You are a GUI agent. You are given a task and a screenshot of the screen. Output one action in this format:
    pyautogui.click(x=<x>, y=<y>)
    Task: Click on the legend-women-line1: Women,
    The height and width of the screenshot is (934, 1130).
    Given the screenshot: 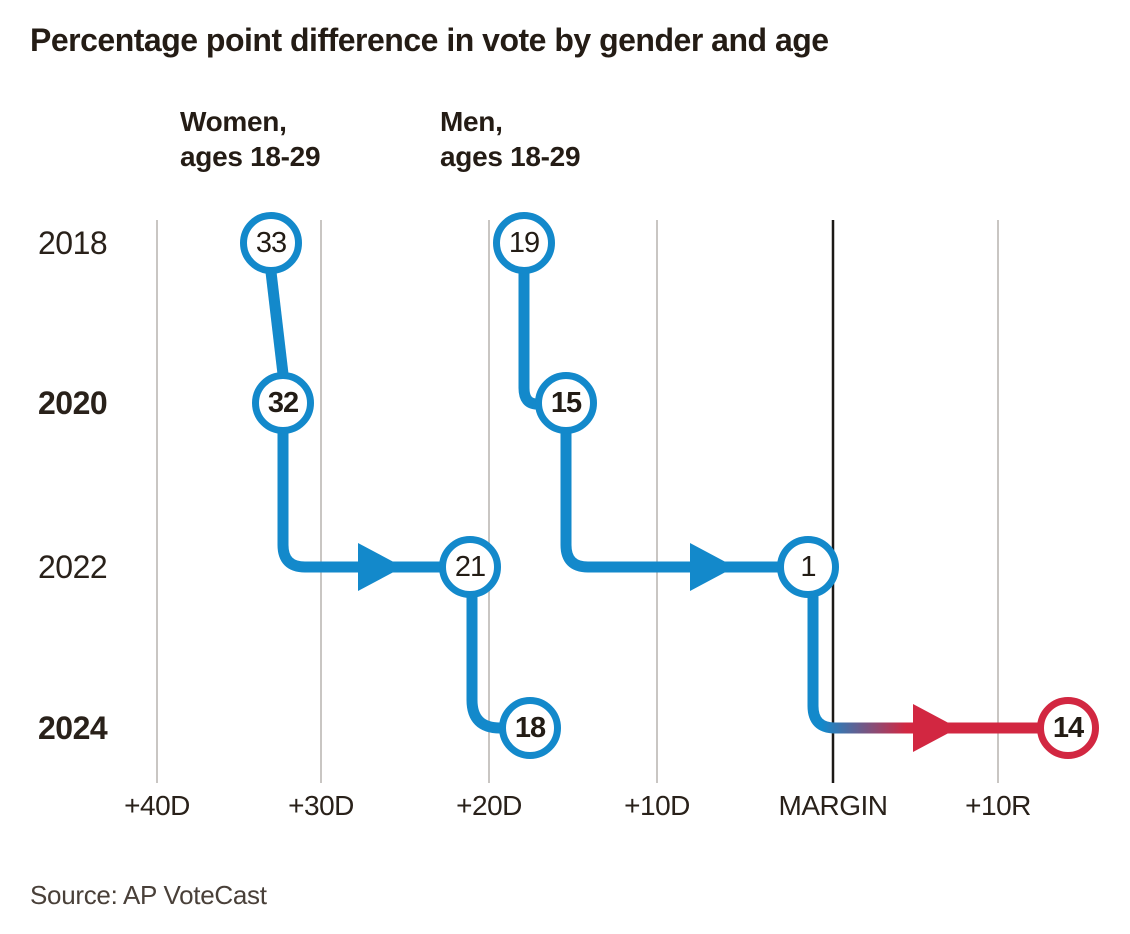 What is the action you would take?
    pyautogui.click(x=233, y=121)
    